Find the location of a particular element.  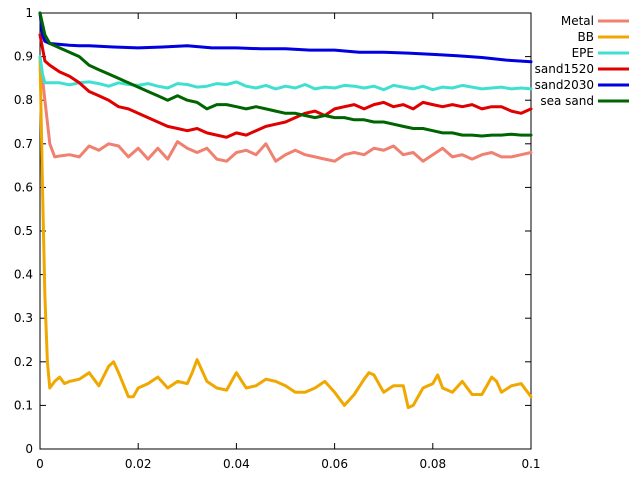

legend-label-bb: BB is located at coordinates (586, 37).